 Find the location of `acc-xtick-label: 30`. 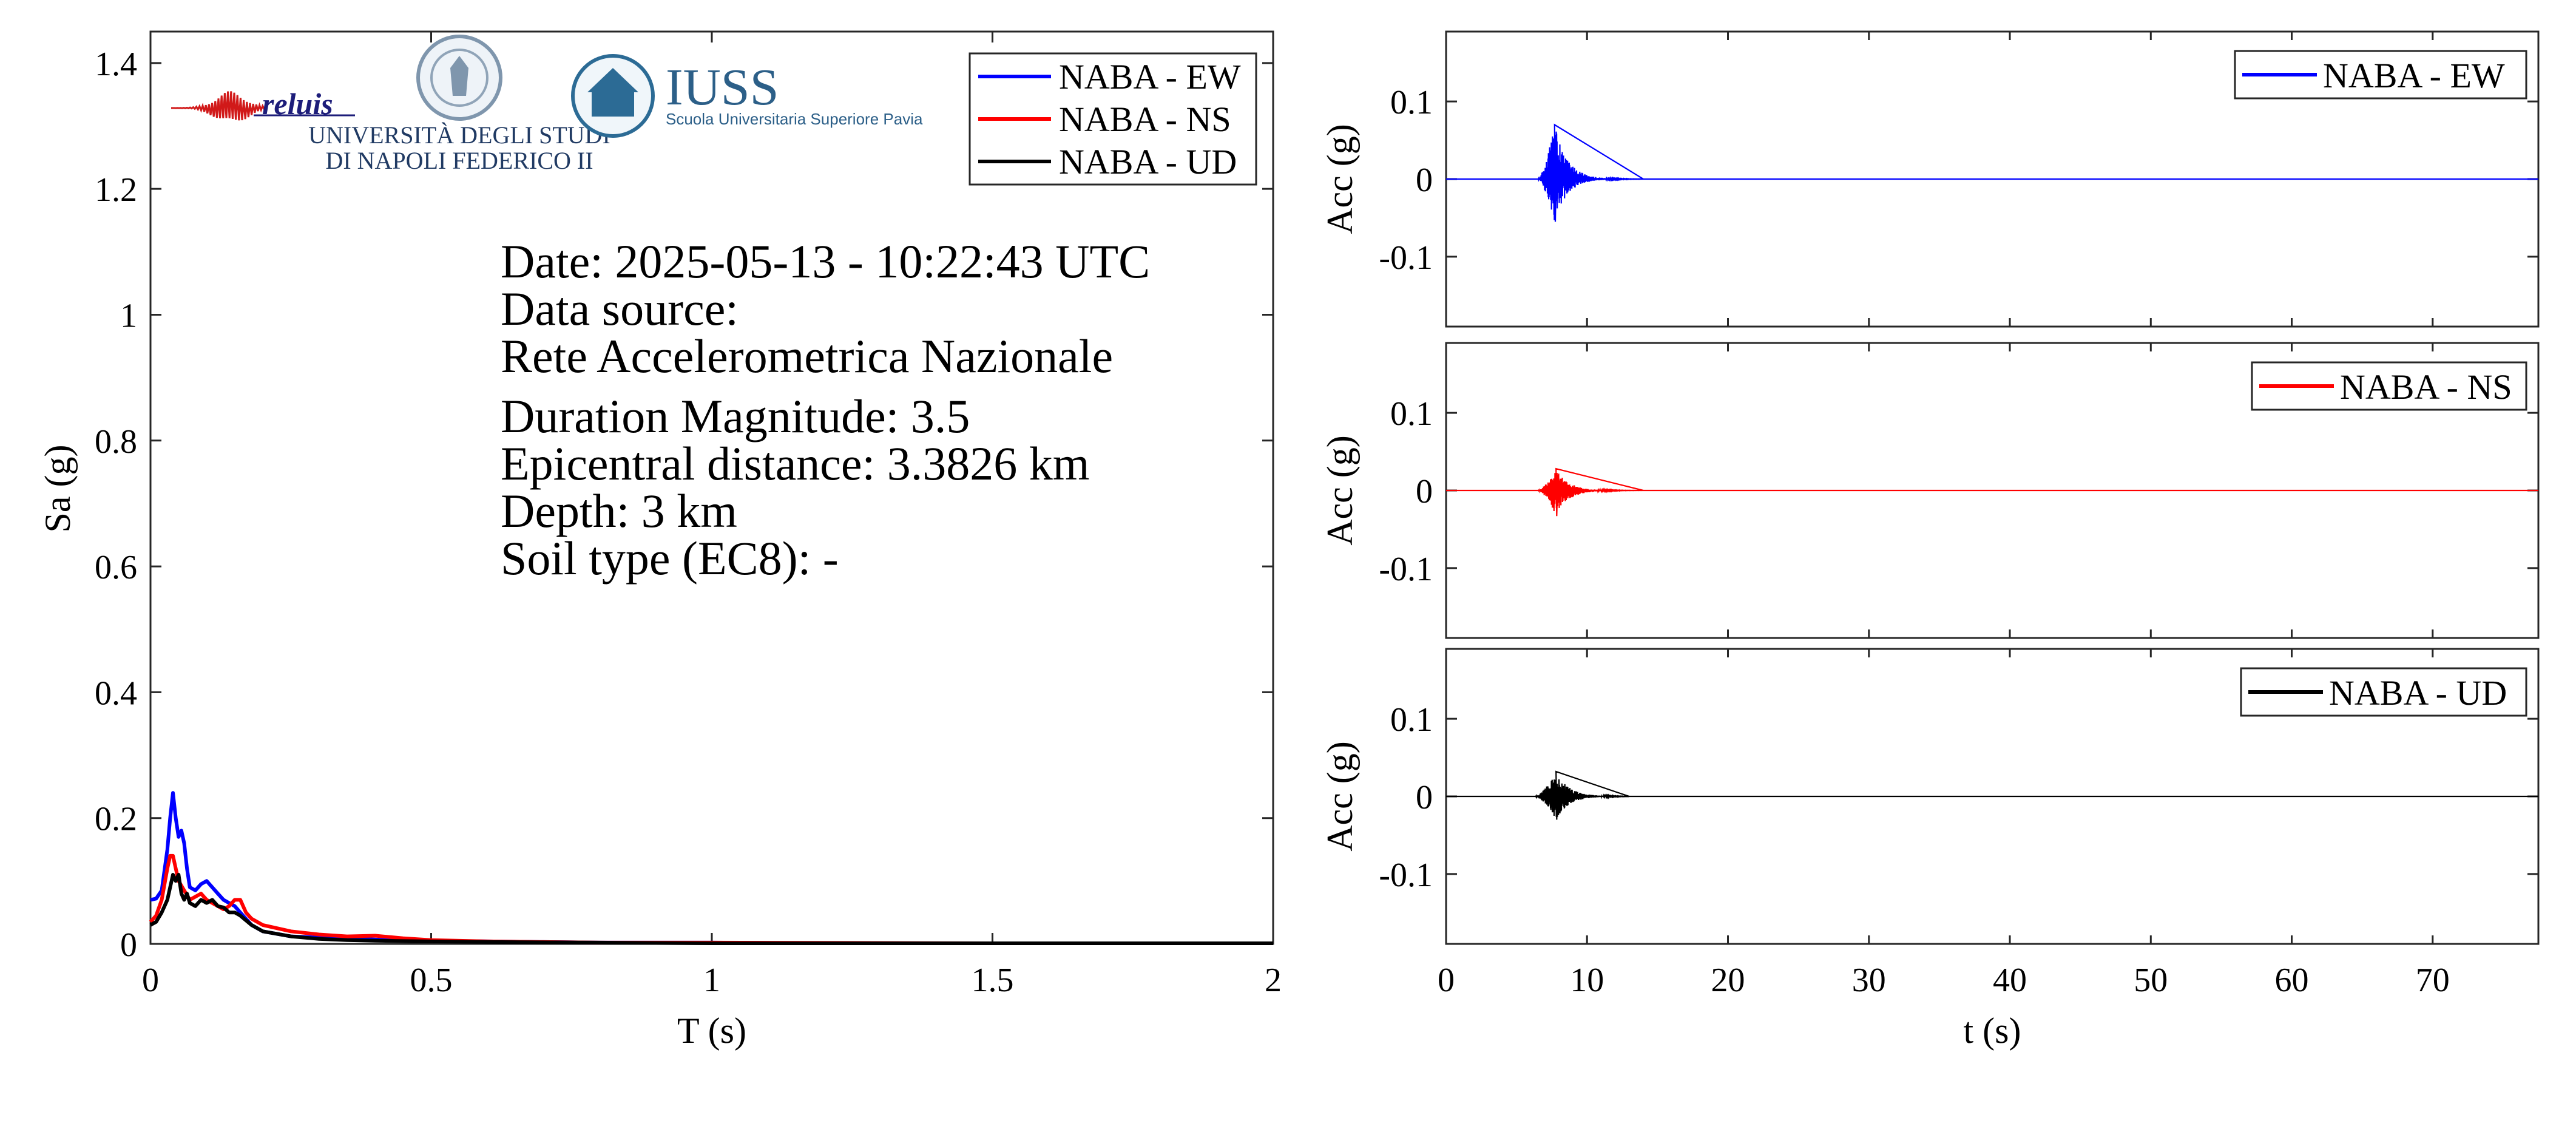

acc-xtick-label: 30 is located at coordinates (1869, 980).